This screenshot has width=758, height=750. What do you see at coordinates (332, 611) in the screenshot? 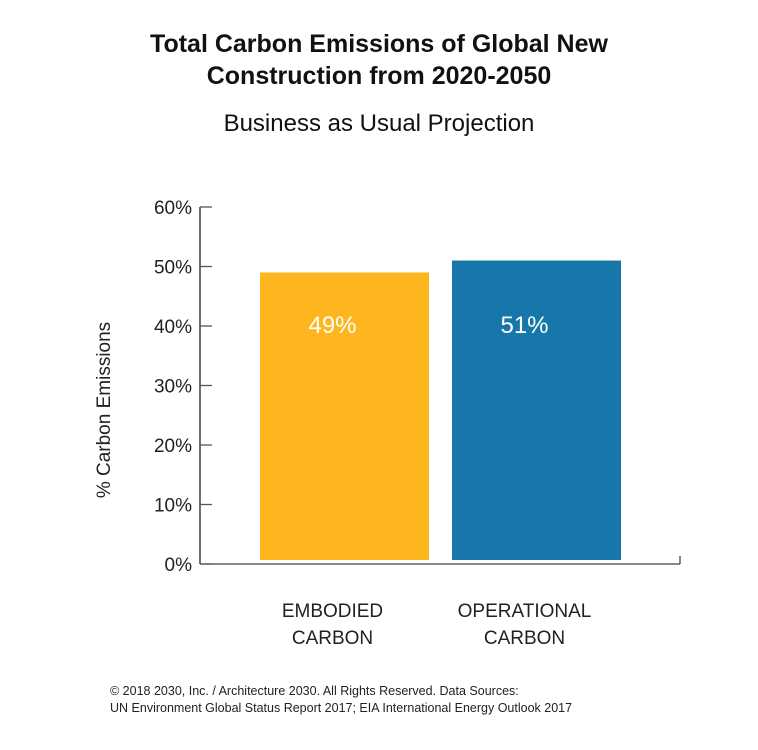
I see `x-category-label: EMBODIED` at bounding box center [332, 611].